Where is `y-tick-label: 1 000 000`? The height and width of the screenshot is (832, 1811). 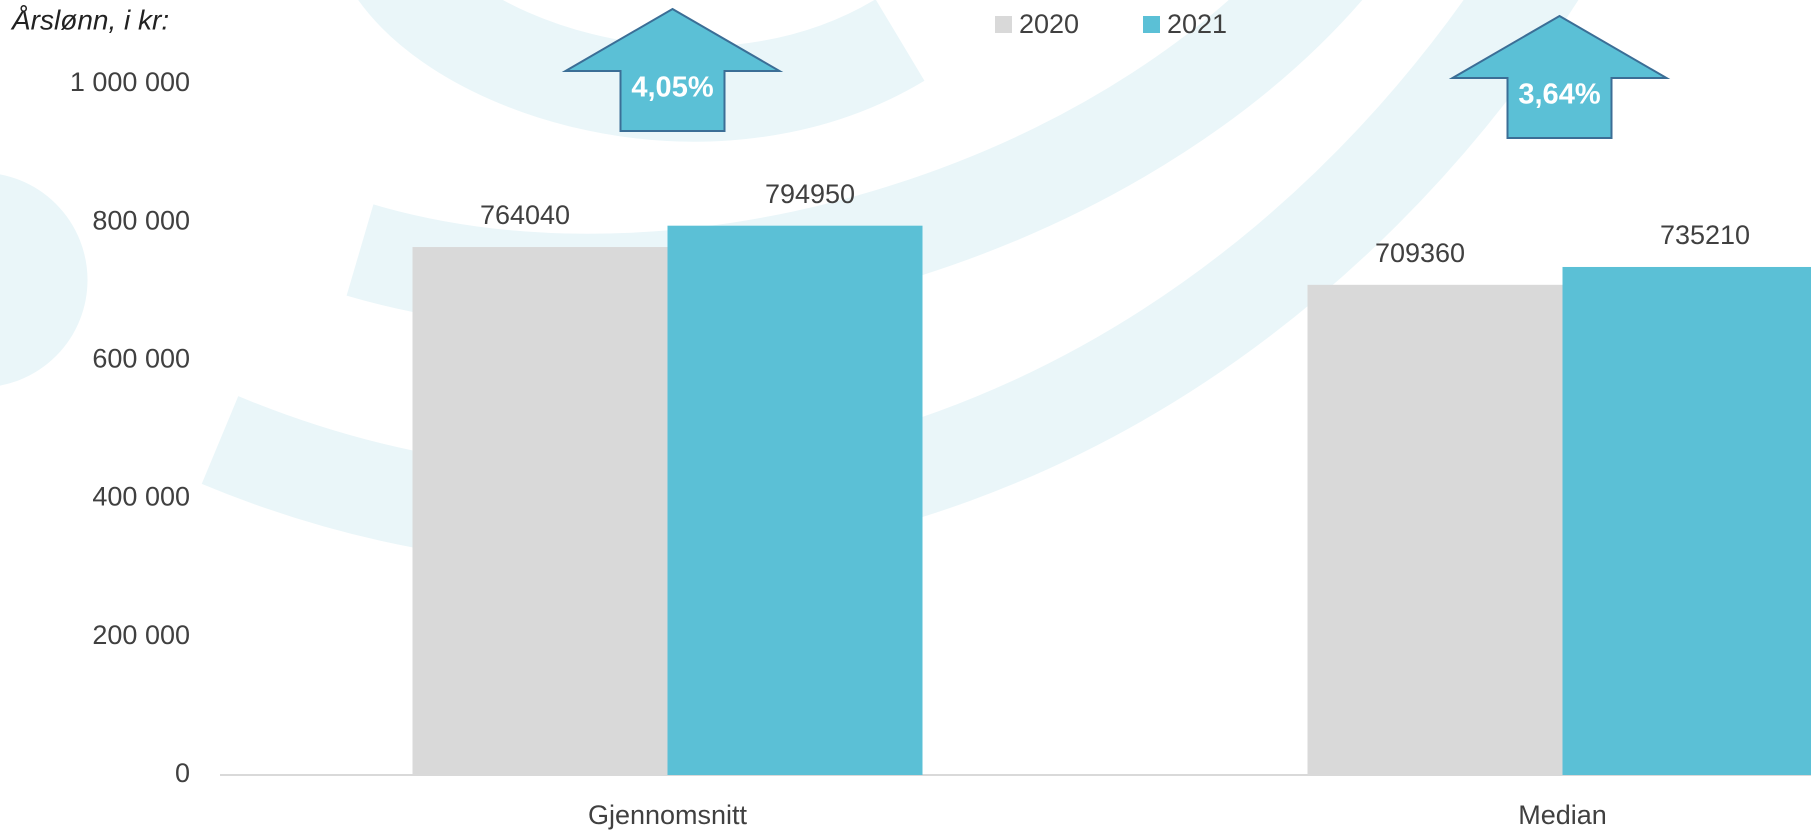 y-tick-label: 1 000 000 is located at coordinates (130, 82).